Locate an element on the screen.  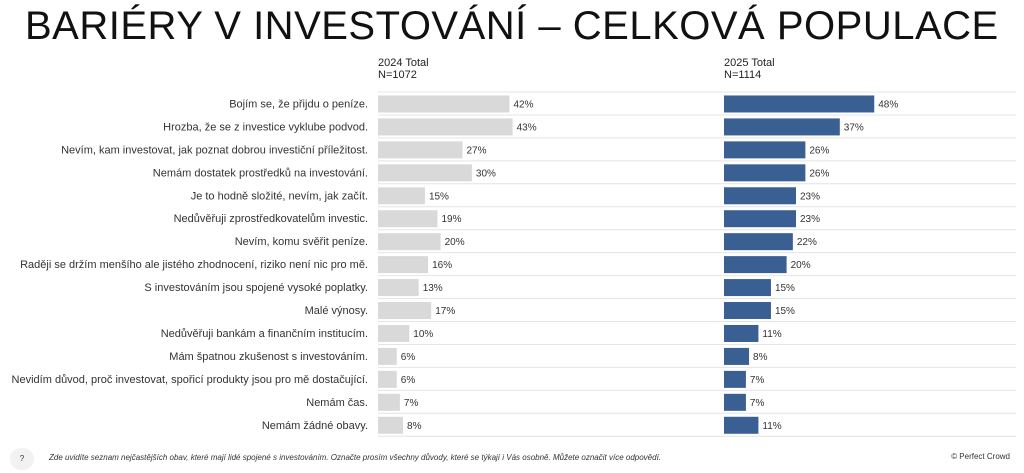
category-label: Nevím, komu svěřit peníze. is located at coordinates (301, 242).